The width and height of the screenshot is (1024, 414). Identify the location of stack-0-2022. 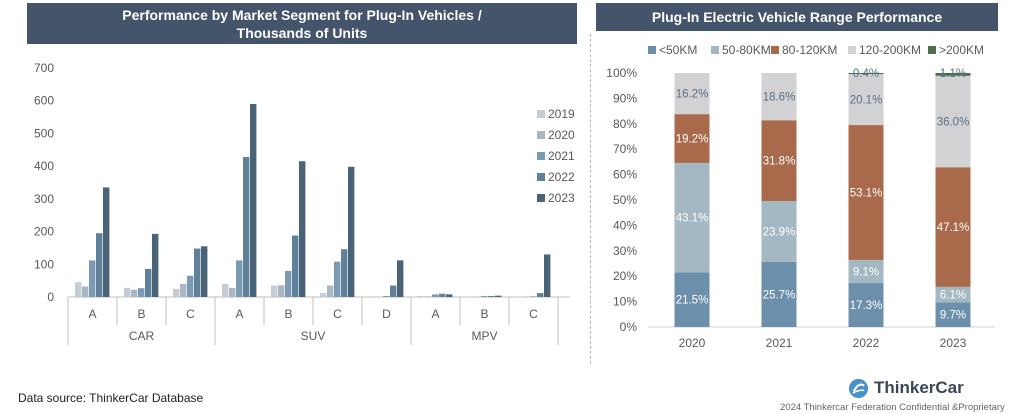
(866, 305).